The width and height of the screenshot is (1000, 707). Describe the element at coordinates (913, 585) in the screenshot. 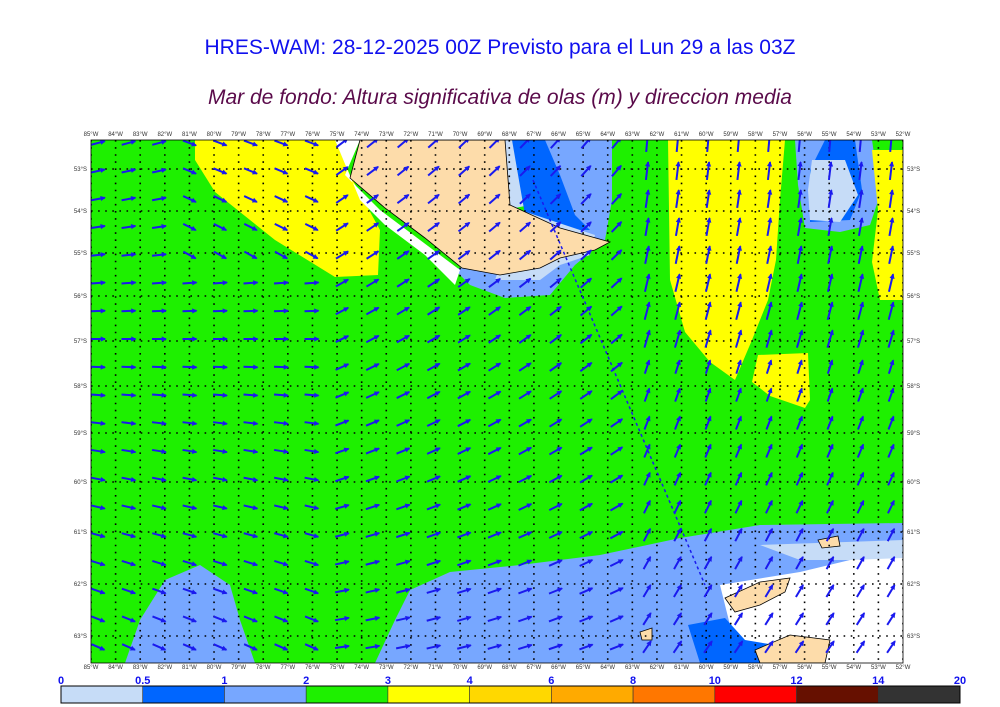

I see `lat-label-right: 62°S` at that location.